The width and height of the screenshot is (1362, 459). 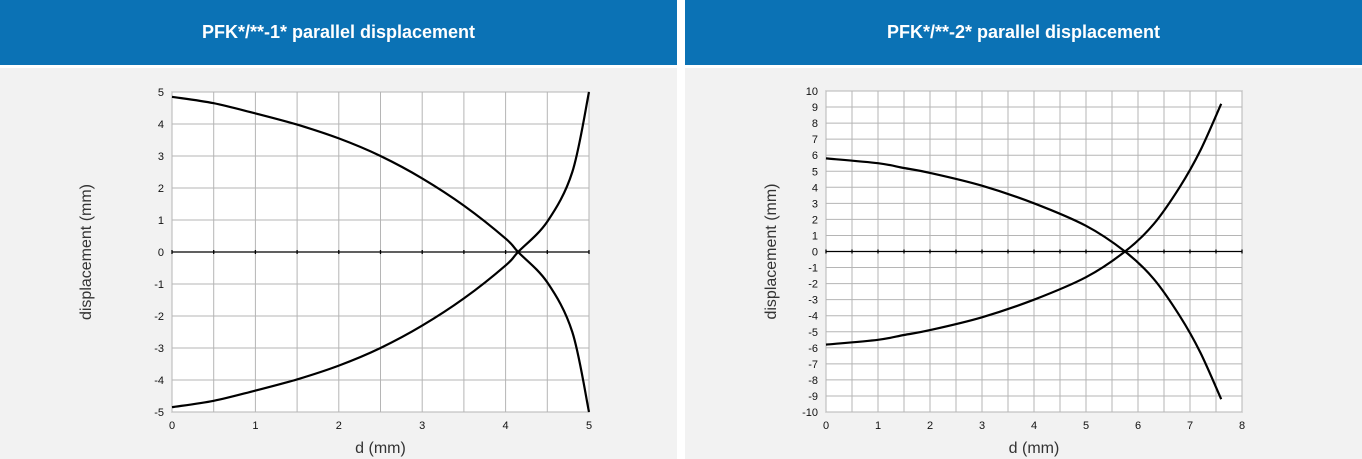 I want to click on y-tick-label: 7, so click(x=815, y=140).